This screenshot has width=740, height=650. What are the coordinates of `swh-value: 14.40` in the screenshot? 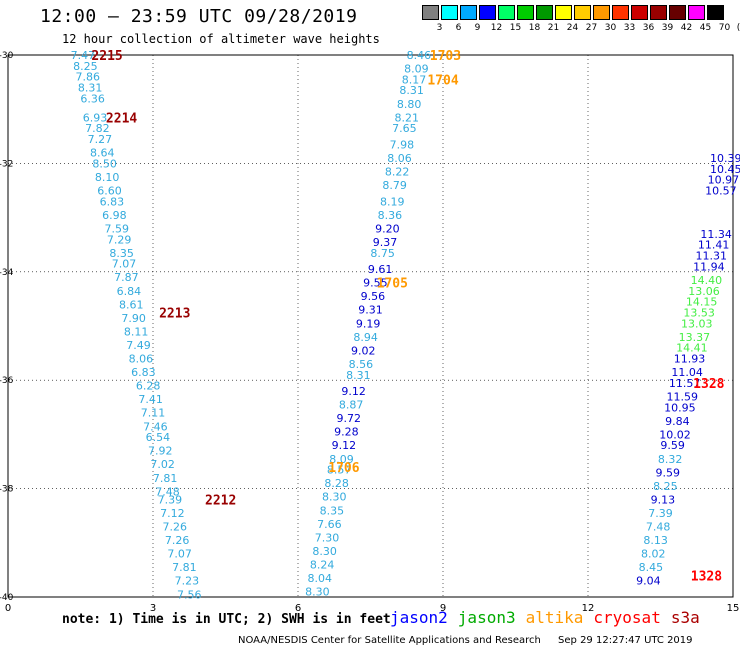 It's located at (707, 280).